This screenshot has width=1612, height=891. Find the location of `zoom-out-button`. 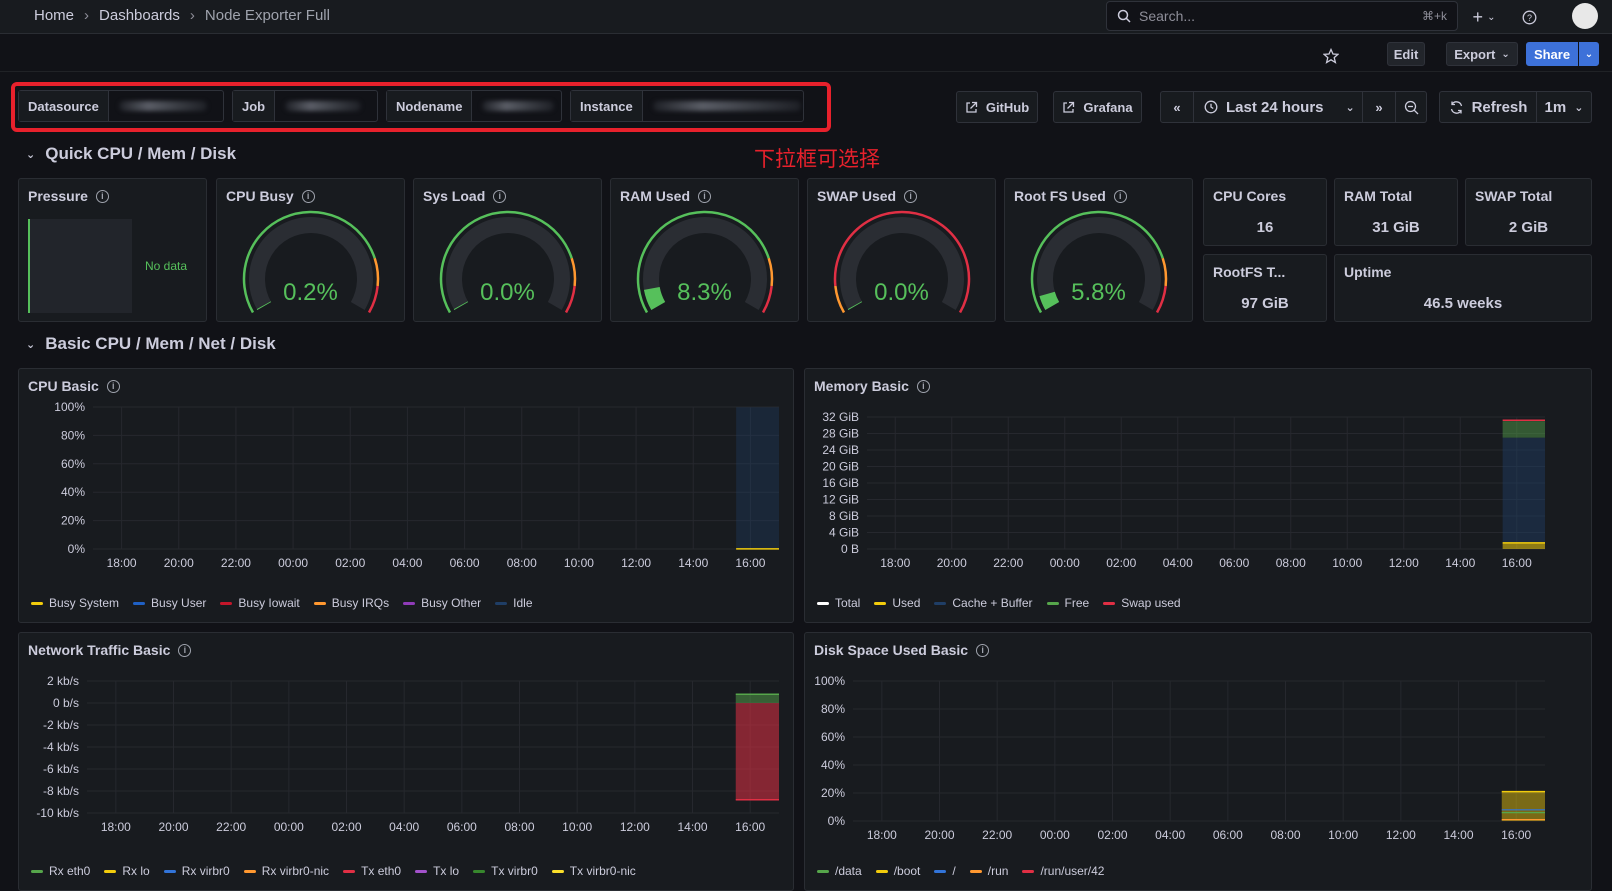

zoom-out-button is located at coordinates (1411, 107).